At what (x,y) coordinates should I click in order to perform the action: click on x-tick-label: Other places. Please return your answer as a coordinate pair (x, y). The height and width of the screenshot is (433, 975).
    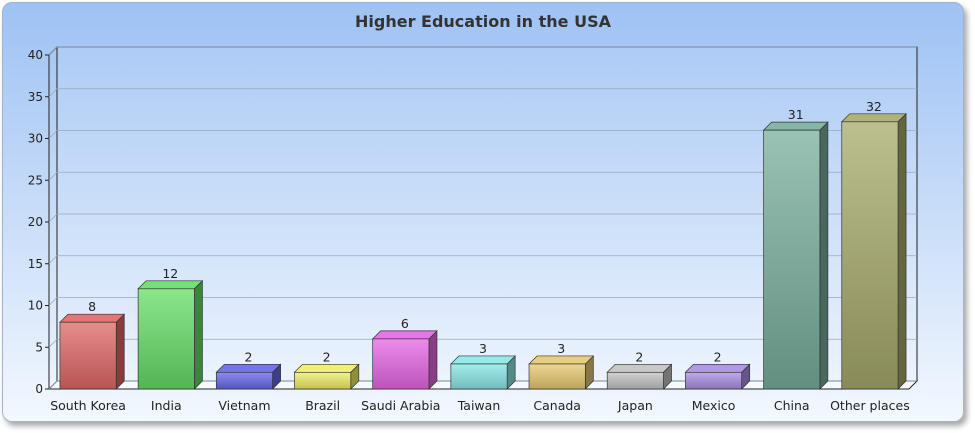
    Looking at the image, I should click on (870, 405).